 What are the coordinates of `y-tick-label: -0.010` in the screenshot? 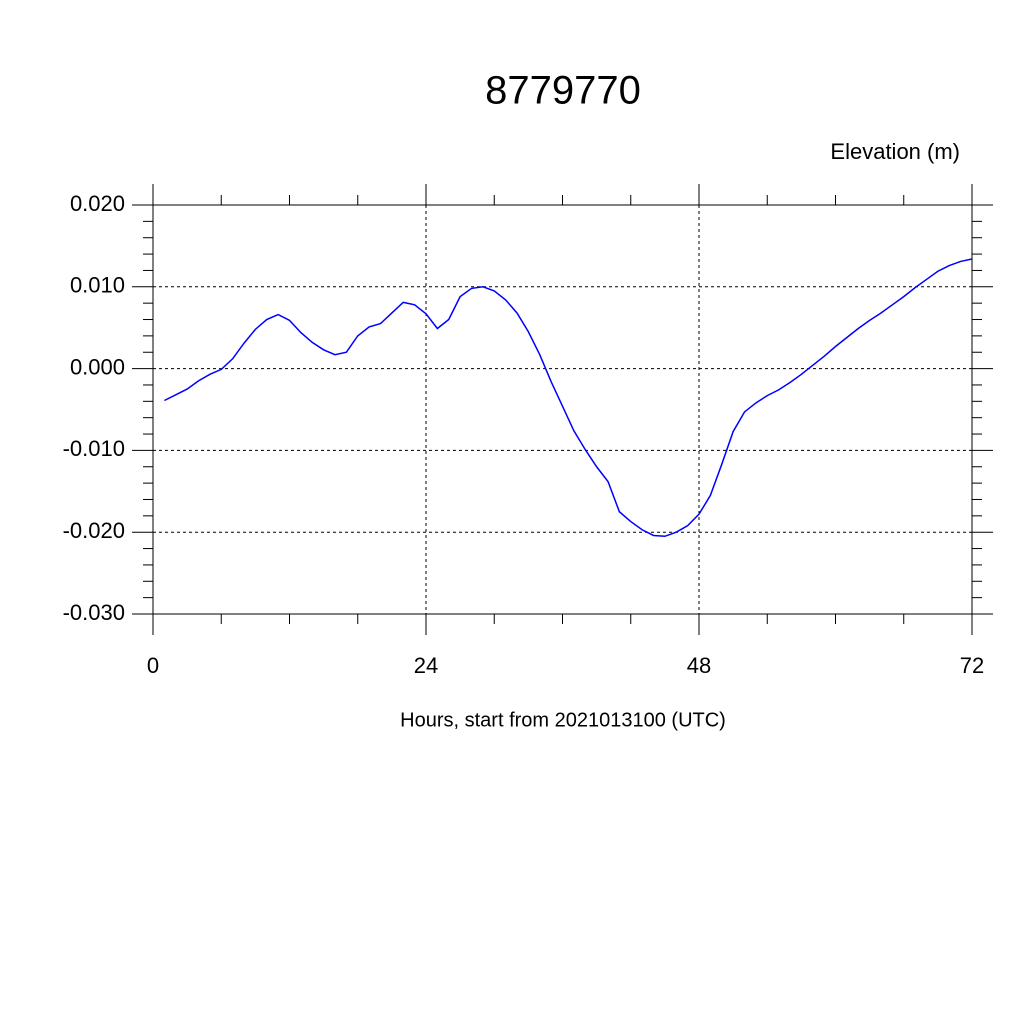 It's located at (94, 448).